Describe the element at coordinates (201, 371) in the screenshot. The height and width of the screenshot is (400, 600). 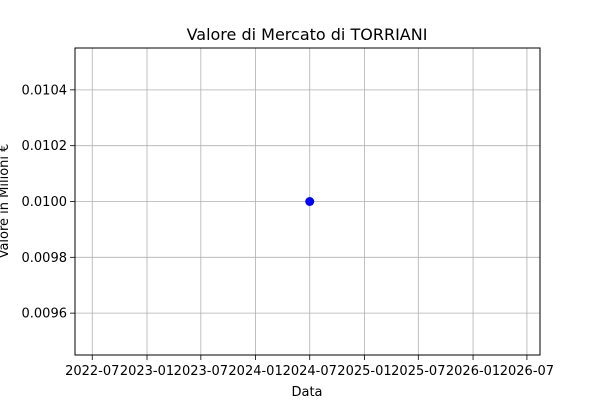
I see `x-tick-label: 2023-07` at that location.